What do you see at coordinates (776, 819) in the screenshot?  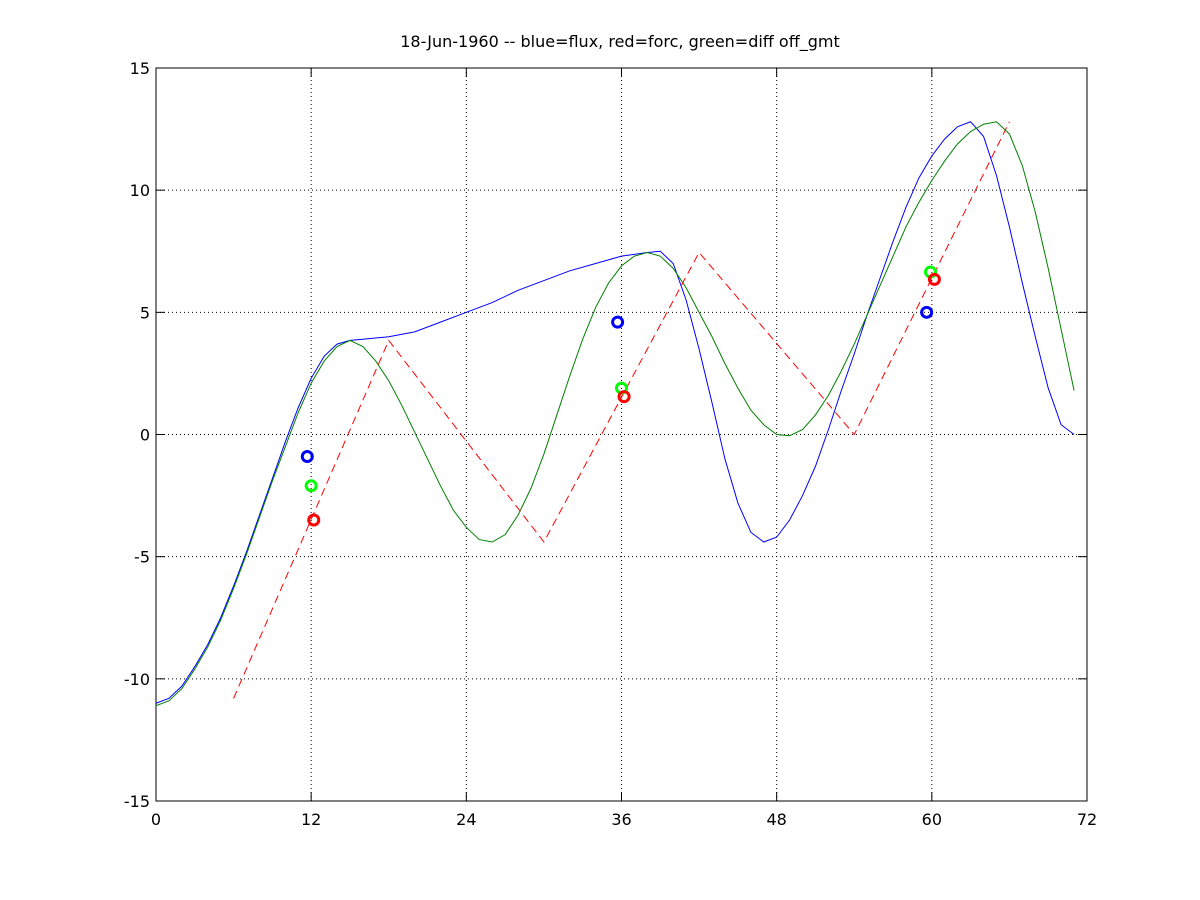 I see `x-tick-label: 48` at bounding box center [776, 819].